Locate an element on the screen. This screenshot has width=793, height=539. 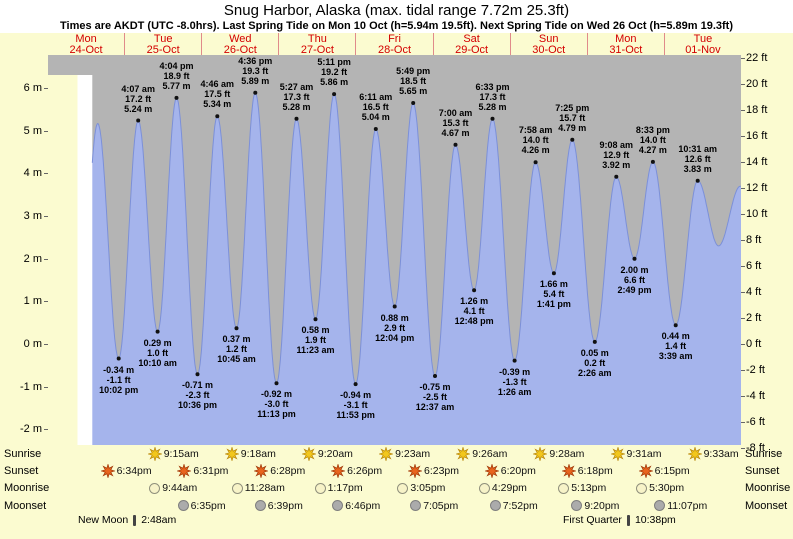
day-date: 25-Oct is located at coordinates (163, 49).